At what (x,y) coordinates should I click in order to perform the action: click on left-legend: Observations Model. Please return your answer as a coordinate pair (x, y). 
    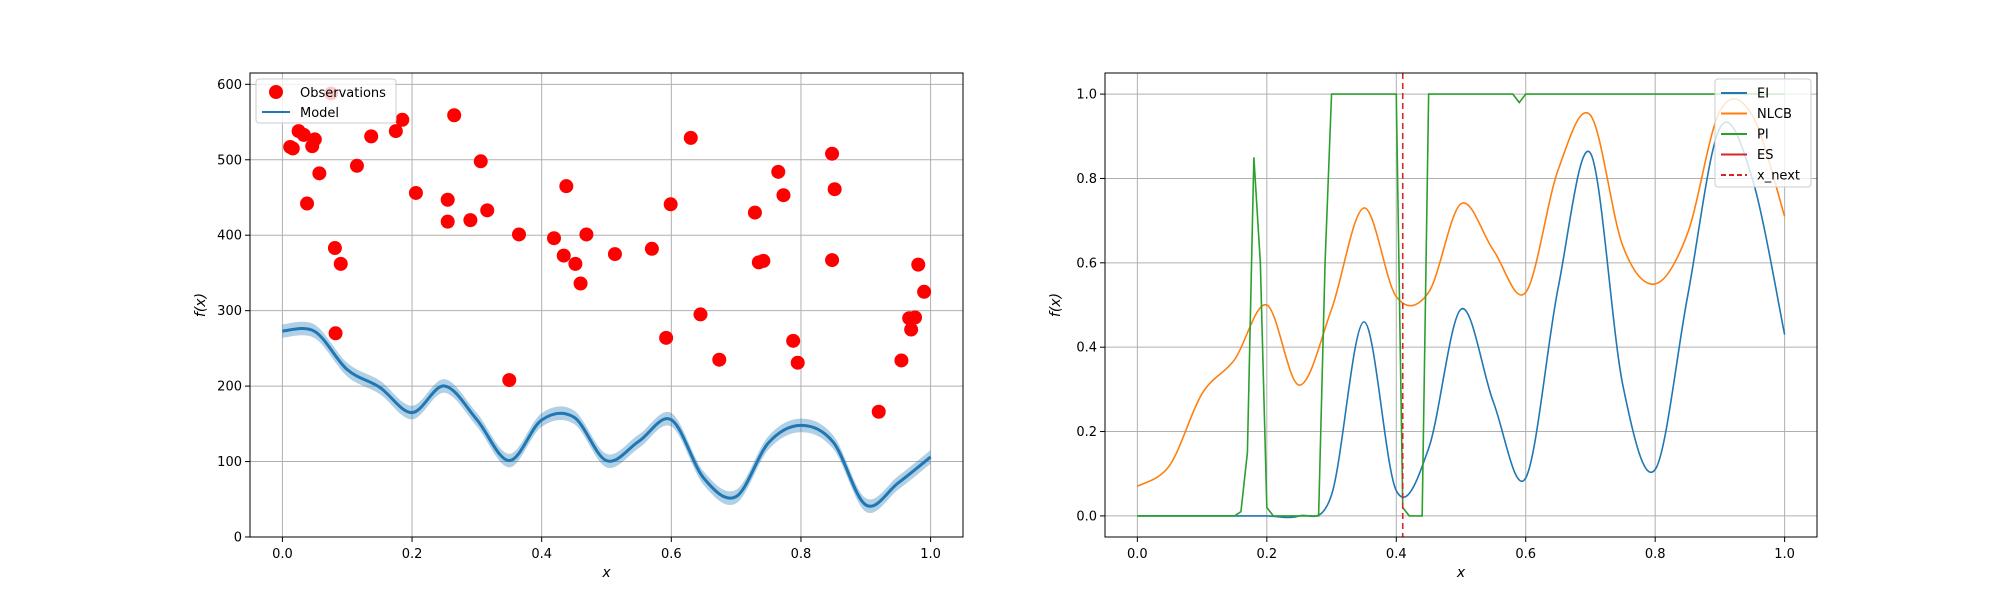
    Looking at the image, I should click on (326, 101).